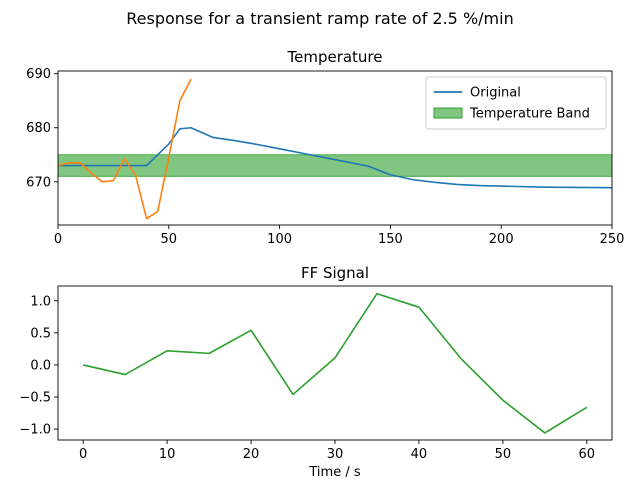 The width and height of the screenshot is (640, 480). I want to click on temperature-band, so click(335, 165).